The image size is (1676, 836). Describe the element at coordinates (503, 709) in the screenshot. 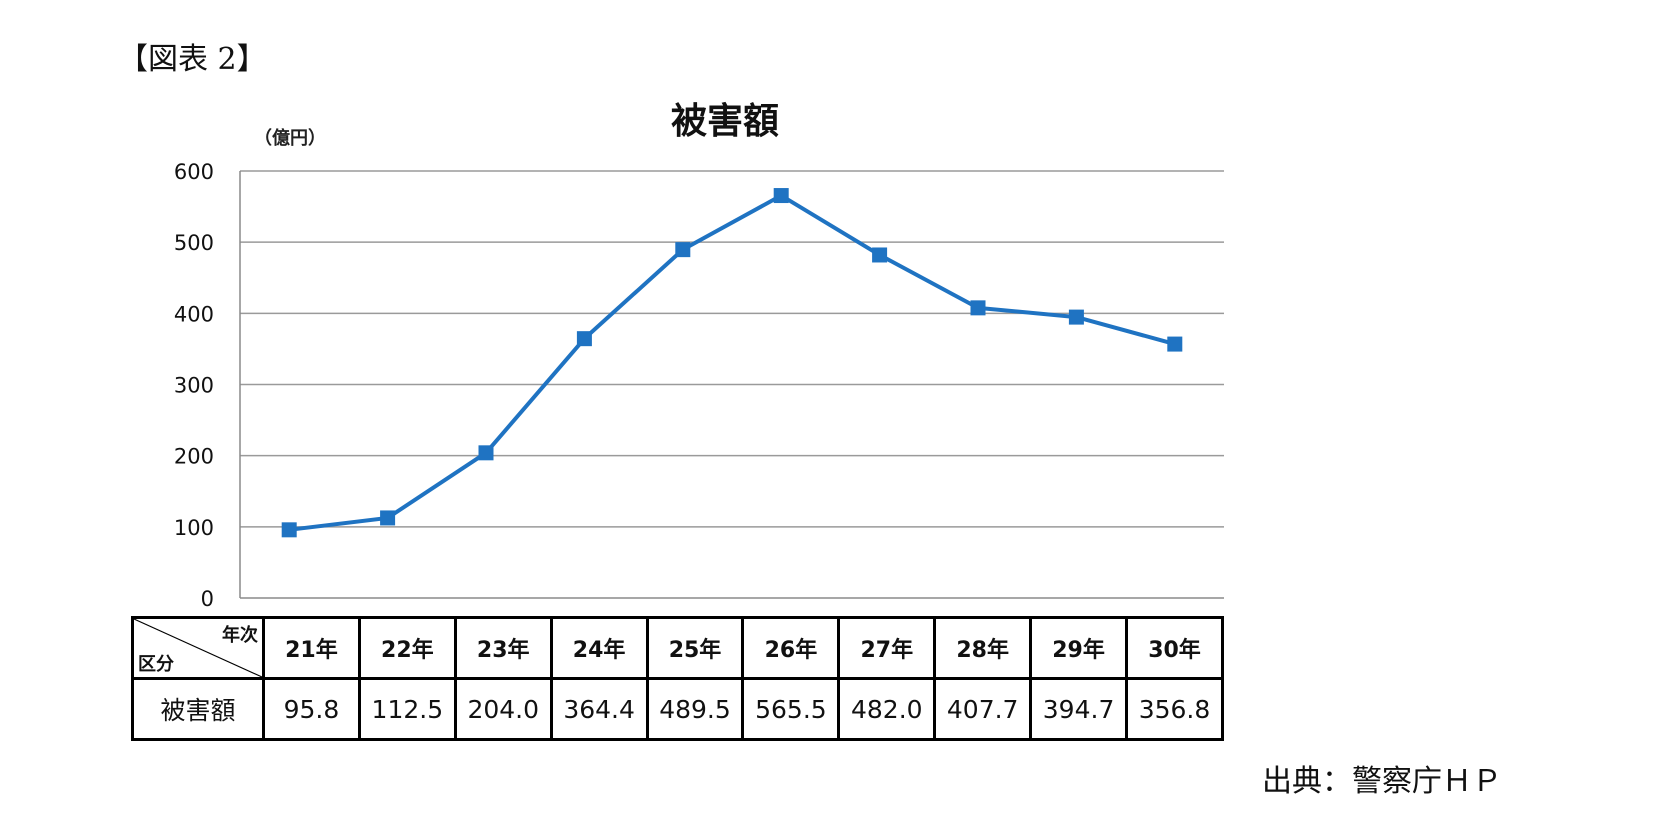

I see `table-value-cell: 204.0` at that location.